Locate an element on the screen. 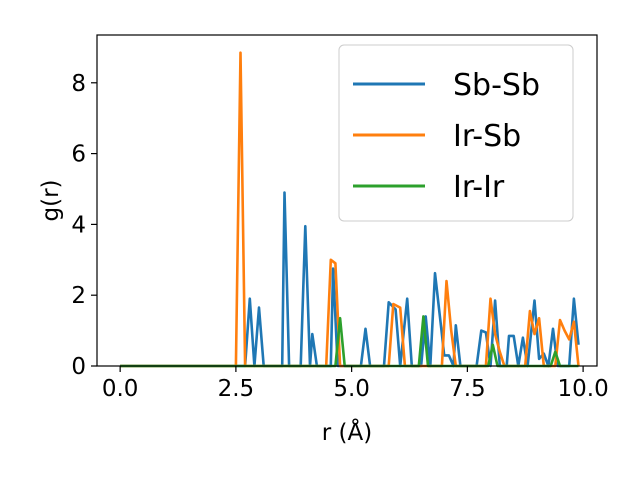 The image size is (640, 480). x-axis-label: r (Å) is located at coordinates (347, 432).